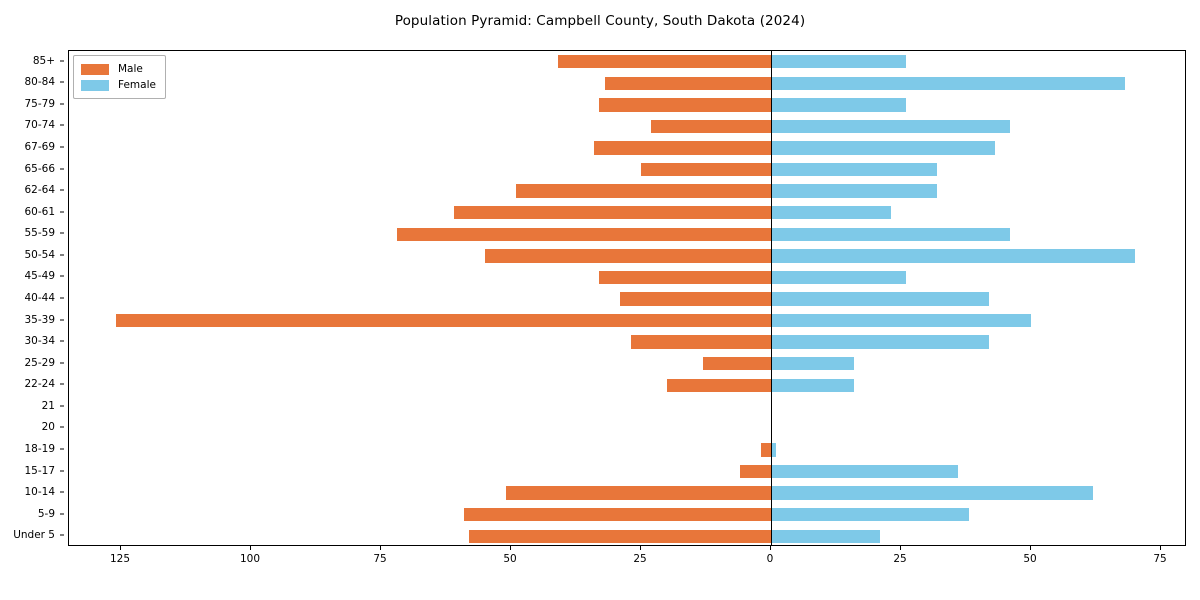 The height and width of the screenshot is (600, 1200). What do you see at coordinates (120, 559) in the screenshot?
I see `x-tick-label-125: 125` at bounding box center [120, 559].